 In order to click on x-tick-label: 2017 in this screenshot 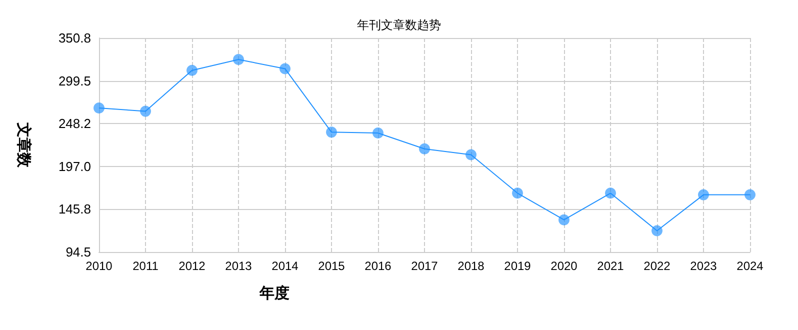, I will do `click(424, 266)`.